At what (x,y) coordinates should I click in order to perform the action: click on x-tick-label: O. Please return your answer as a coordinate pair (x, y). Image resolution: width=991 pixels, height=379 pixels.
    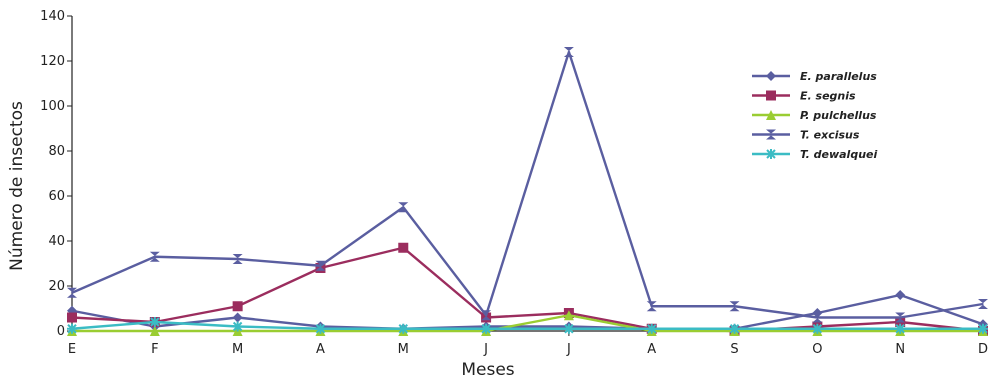
    Looking at the image, I should click on (817, 349).